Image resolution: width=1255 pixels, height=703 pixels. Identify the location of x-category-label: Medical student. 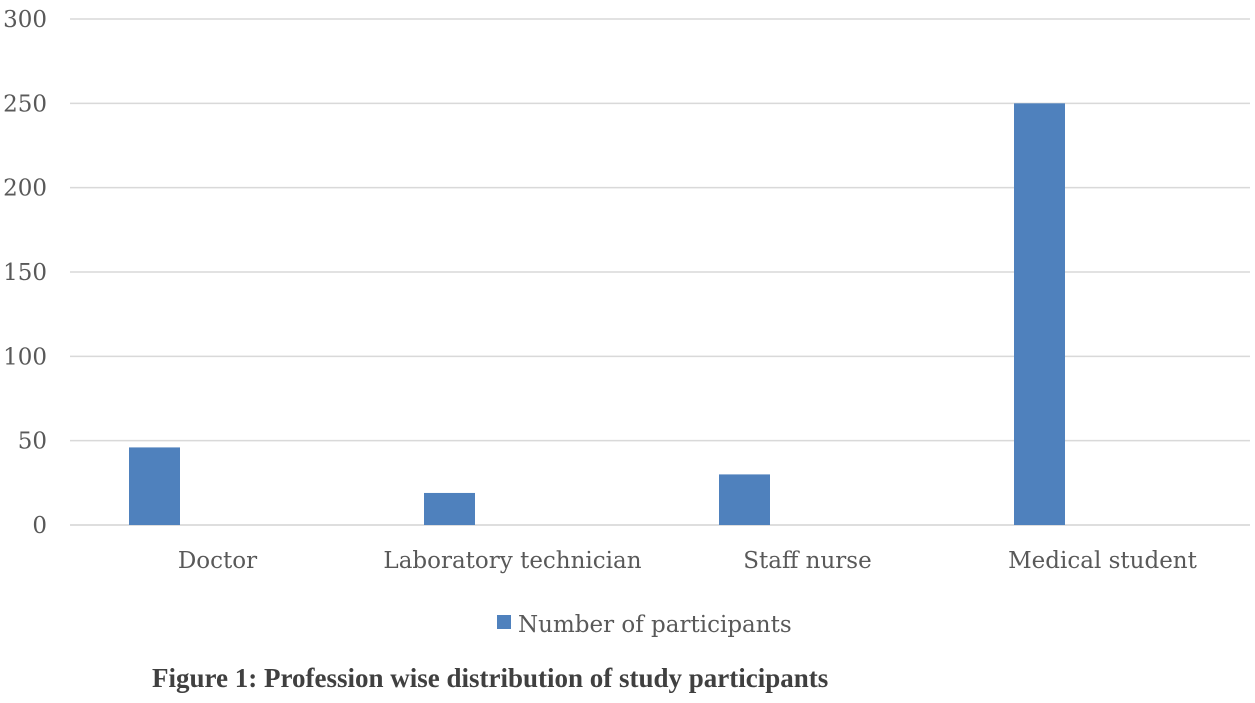
(1103, 561).